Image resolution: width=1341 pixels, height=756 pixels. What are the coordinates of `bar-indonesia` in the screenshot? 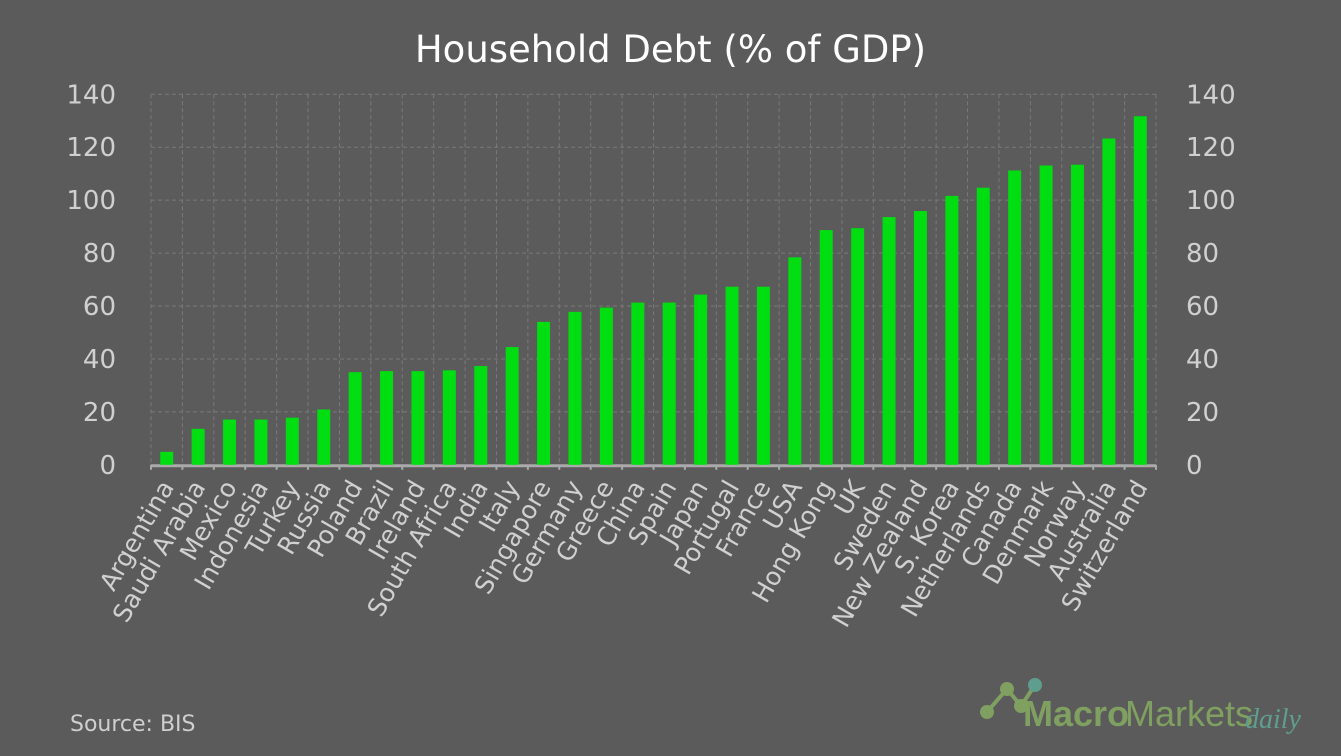 It's located at (261, 442).